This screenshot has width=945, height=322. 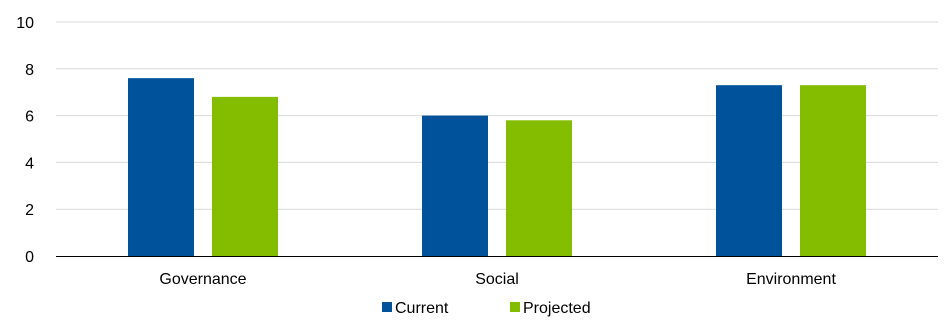 What do you see at coordinates (245, 176) in the screenshot?
I see `bar-projected-governance` at bounding box center [245, 176].